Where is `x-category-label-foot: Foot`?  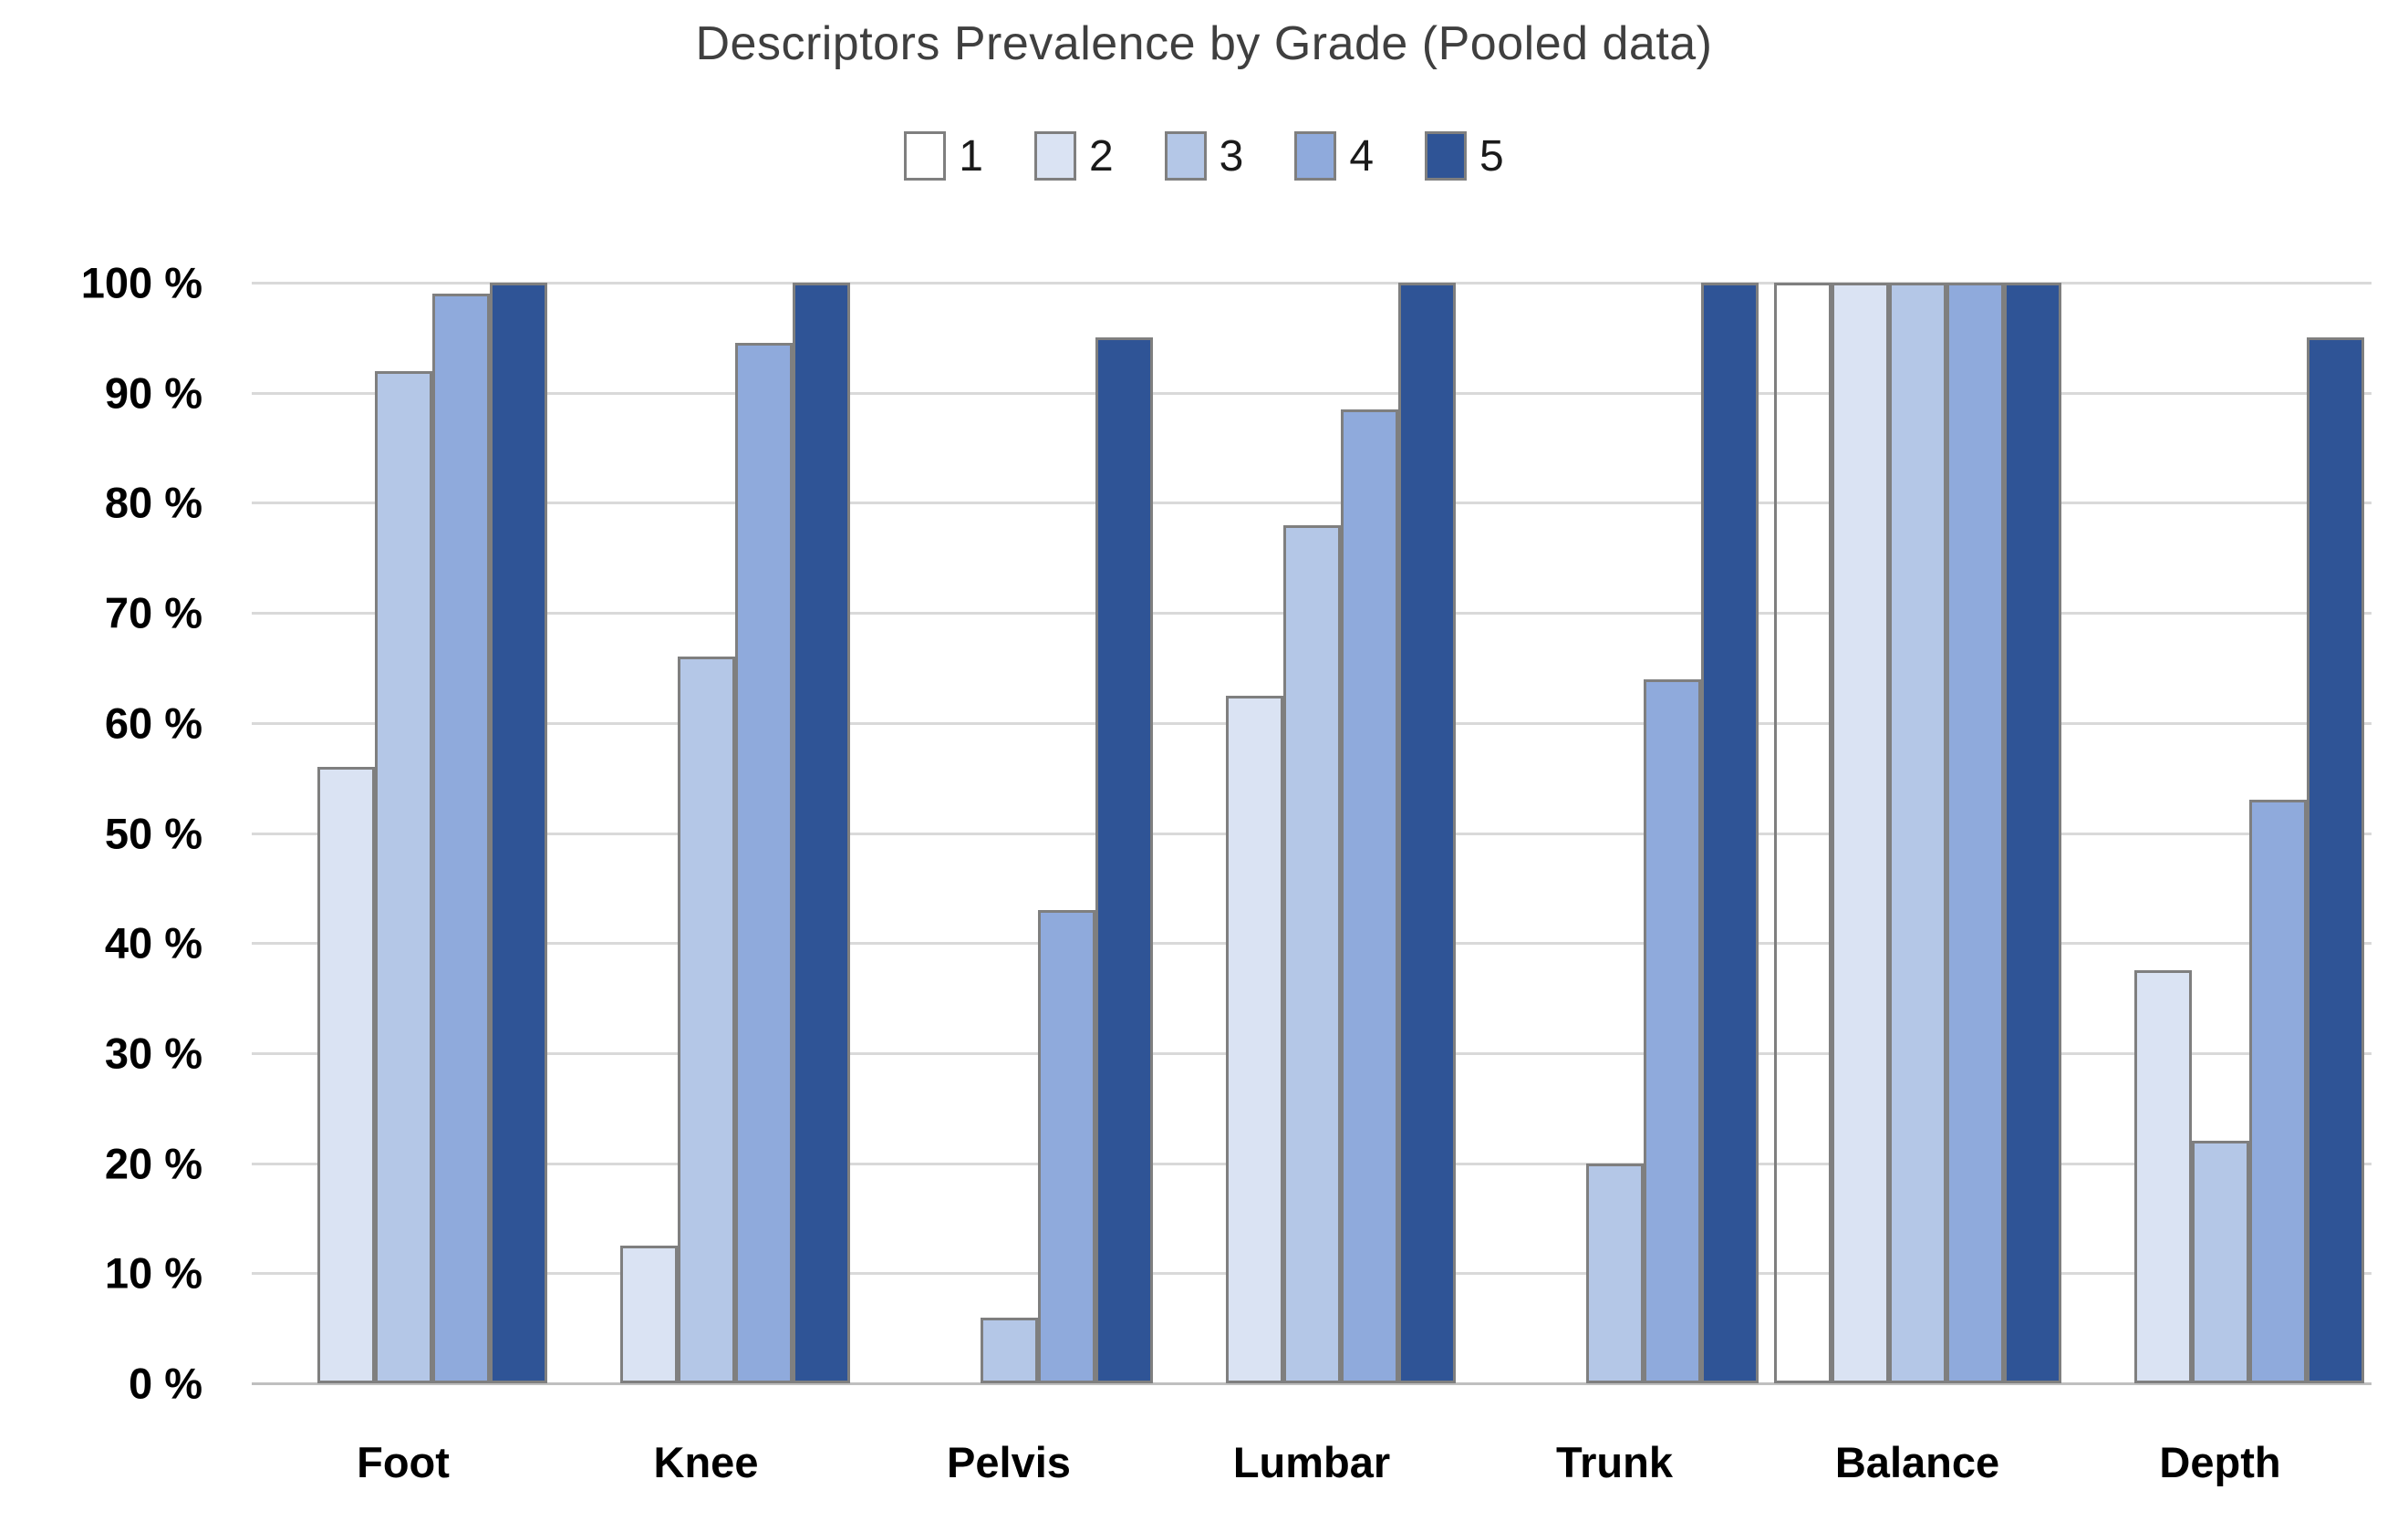
x-category-label-foot: Foot is located at coordinates (403, 1462).